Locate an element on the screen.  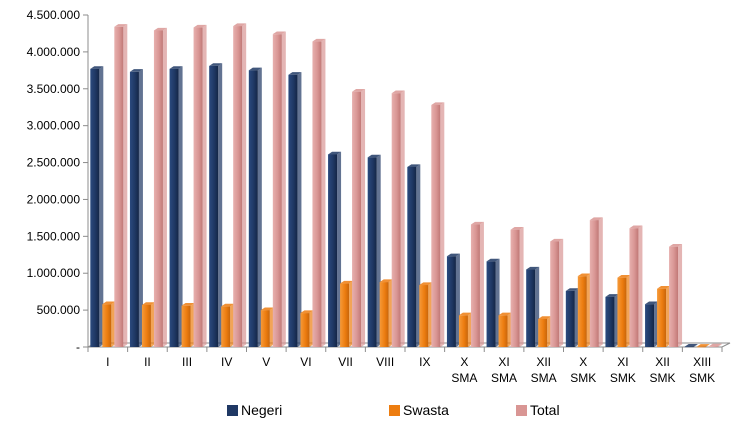
legend-item-total: Total is located at coordinates (538, 410).